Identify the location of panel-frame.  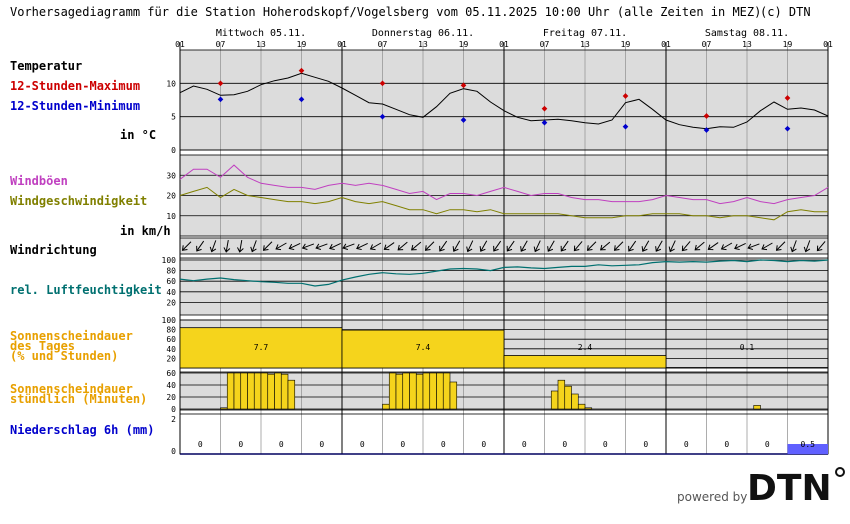
(504, 286).